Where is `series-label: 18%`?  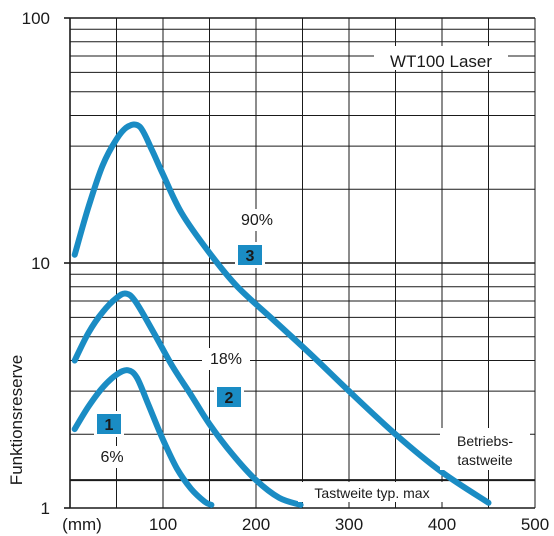 series-label: 18% is located at coordinates (226, 359).